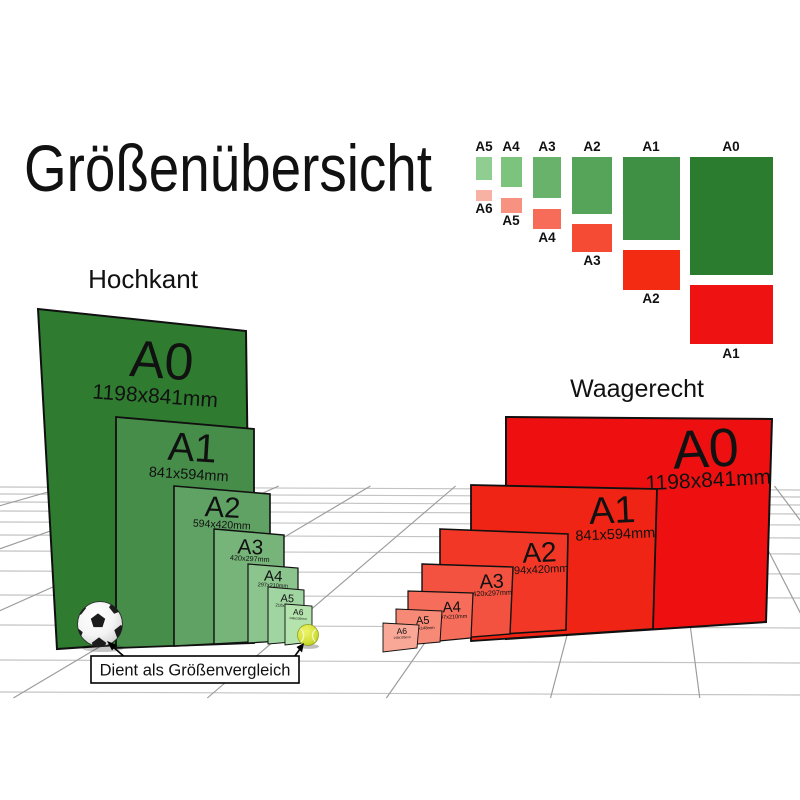 This screenshot has width=800, height=800. Describe the element at coordinates (287, 599) in the screenshot. I see `portrait-sheet-a5-label: A5` at that location.